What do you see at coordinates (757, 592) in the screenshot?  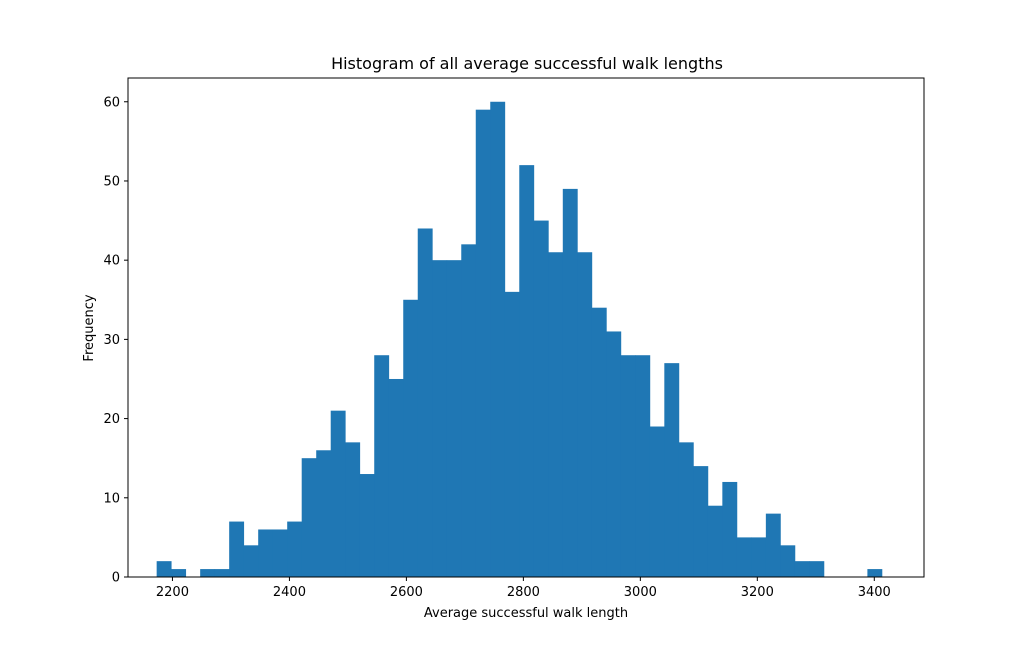 I see `x-tick-label: 3200` at bounding box center [757, 592].